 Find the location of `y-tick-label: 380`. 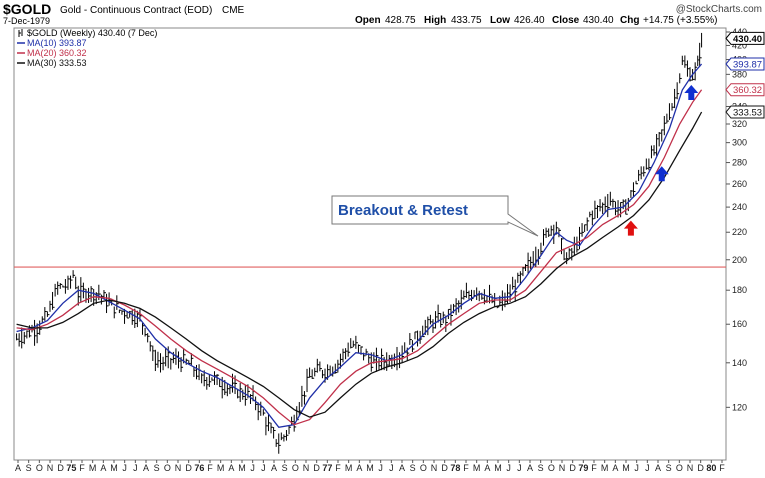

y-tick-label: 380 is located at coordinates (739, 74).